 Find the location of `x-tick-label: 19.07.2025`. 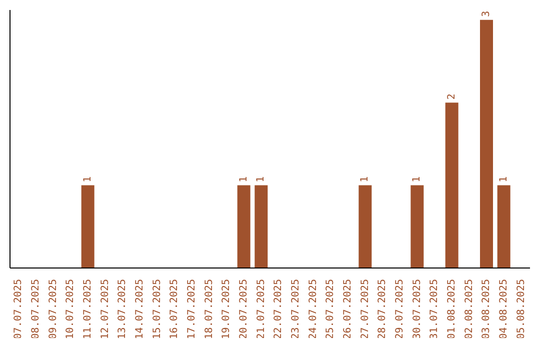

x-tick-label: 19.07.2025 is located at coordinates (226, 309).